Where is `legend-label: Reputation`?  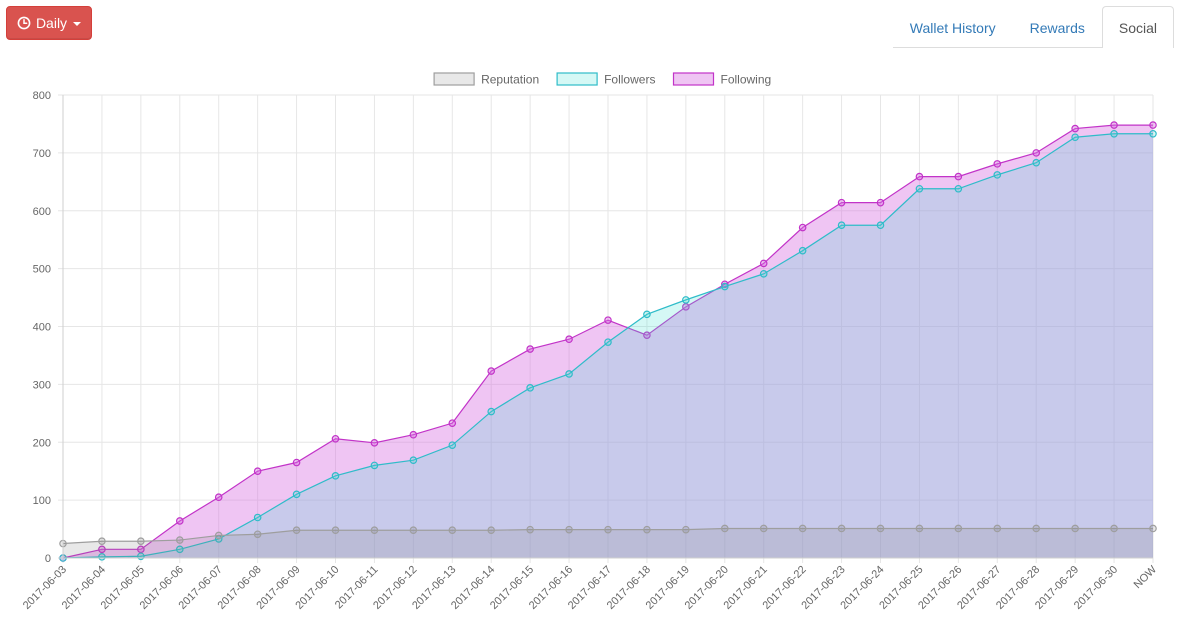
legend-label: Reputation is located at coordinates (510, 80).